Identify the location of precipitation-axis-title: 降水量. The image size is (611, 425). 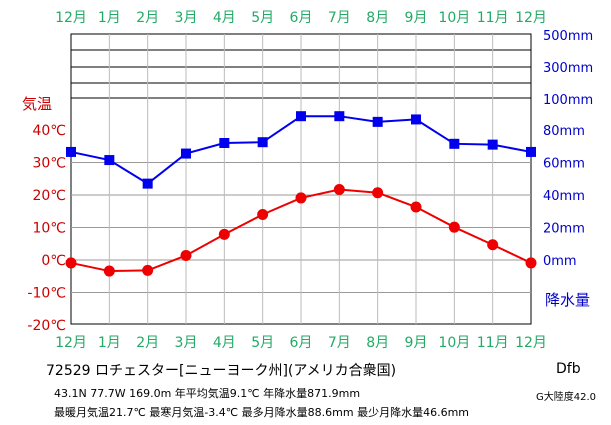
(568, 300).